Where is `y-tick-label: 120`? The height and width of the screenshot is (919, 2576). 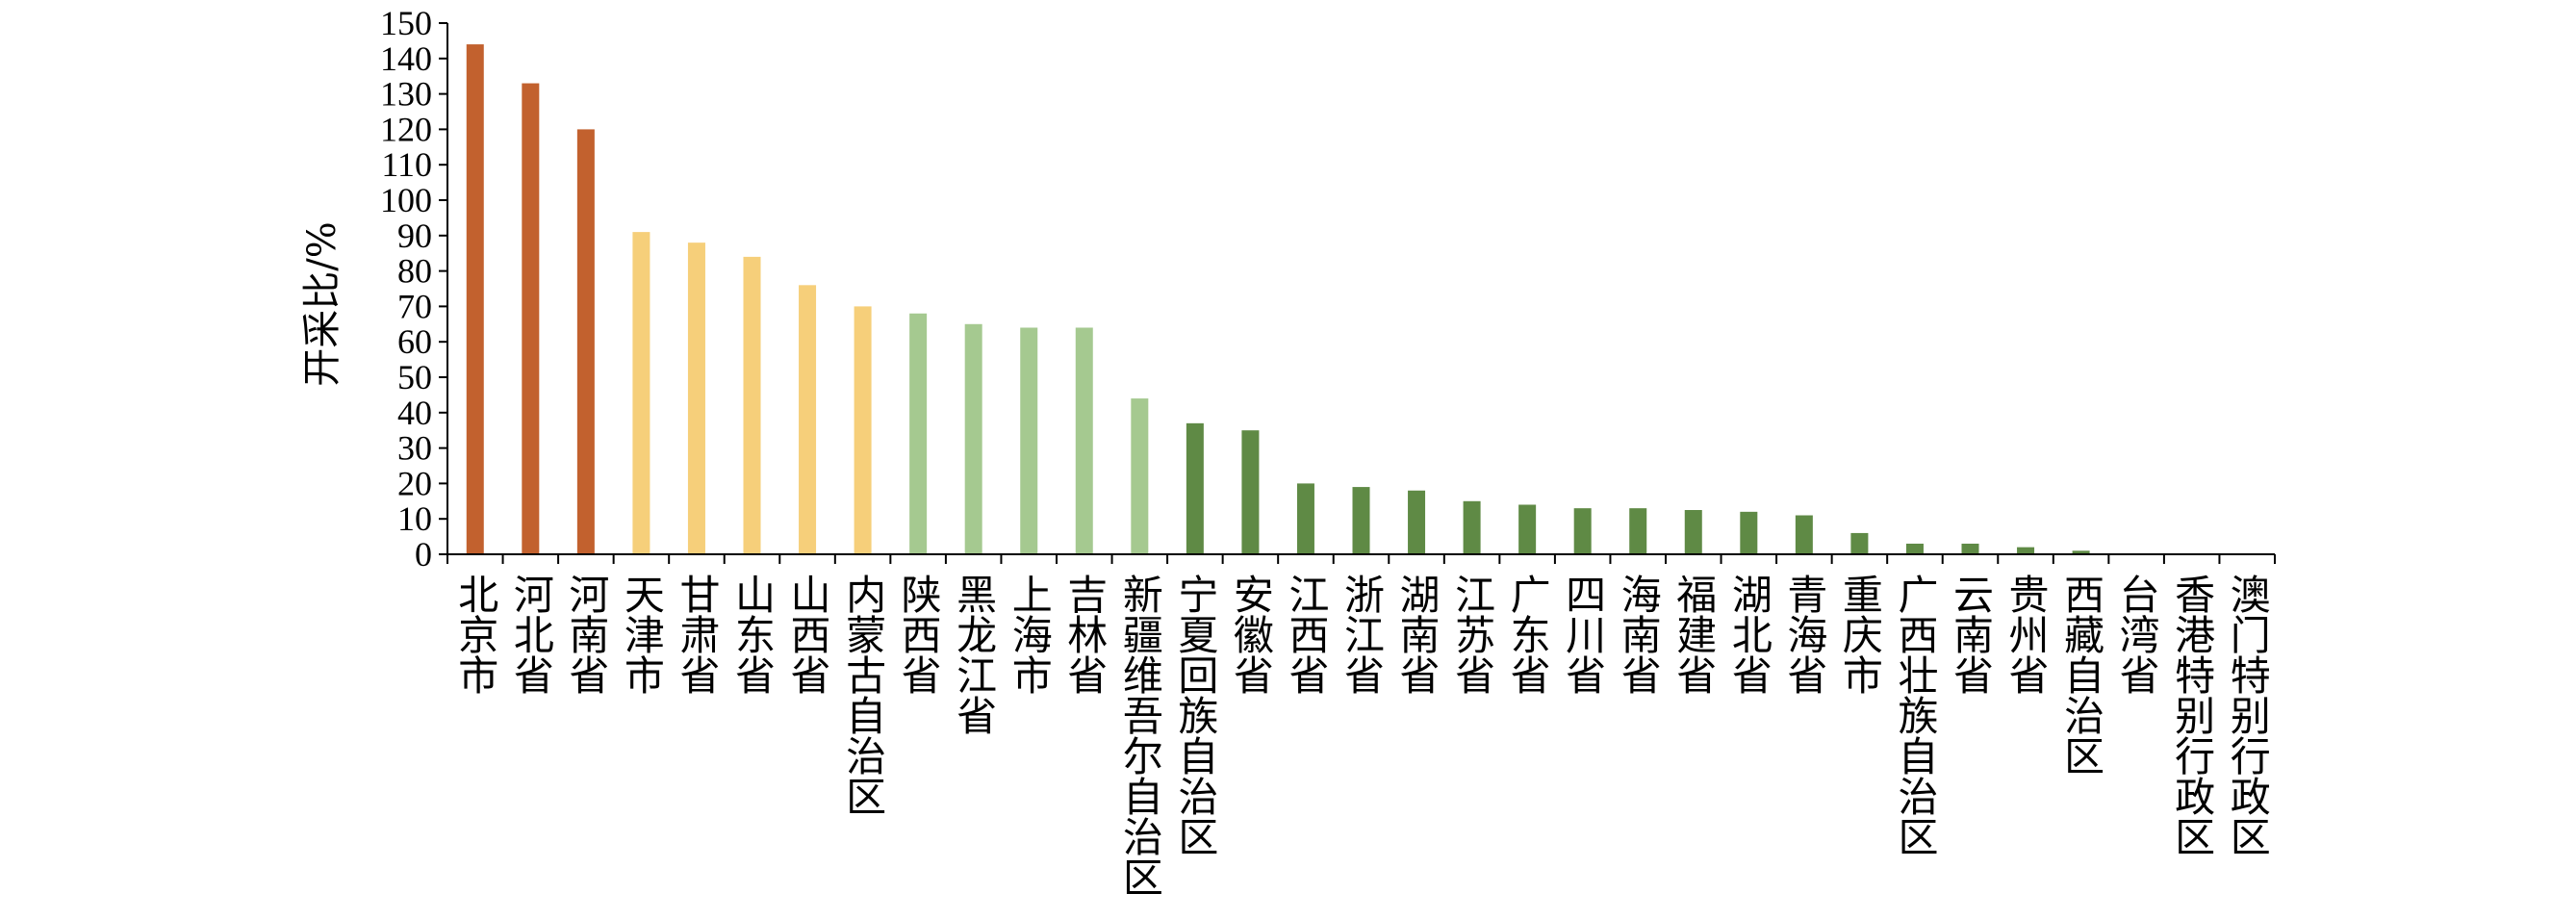 y-tick-label: 120 is located at coordinates (406, 129).